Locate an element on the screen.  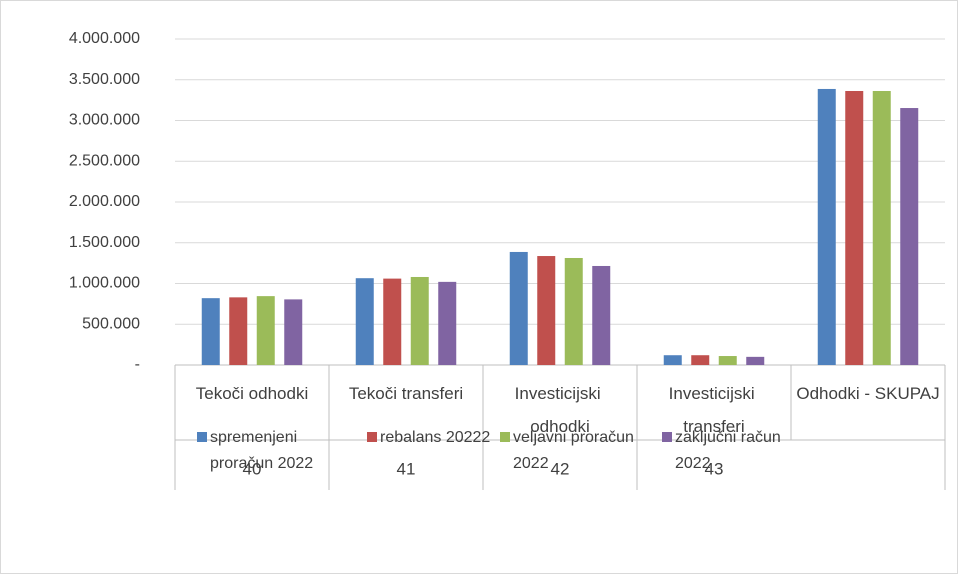
legend-label: zaključni račun 2022 is located at coordinates (730, 450).